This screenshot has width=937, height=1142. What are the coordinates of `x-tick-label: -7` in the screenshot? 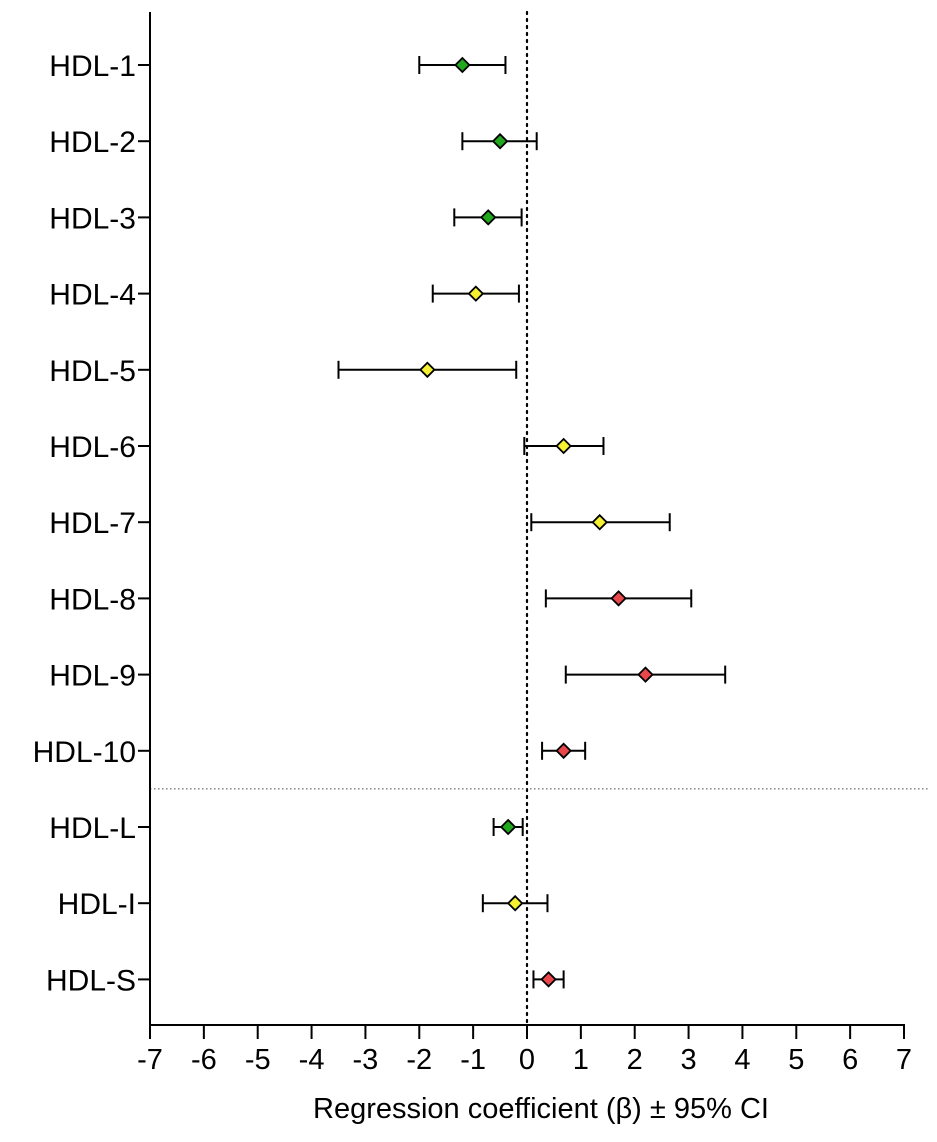 It's located at (150, 1060).